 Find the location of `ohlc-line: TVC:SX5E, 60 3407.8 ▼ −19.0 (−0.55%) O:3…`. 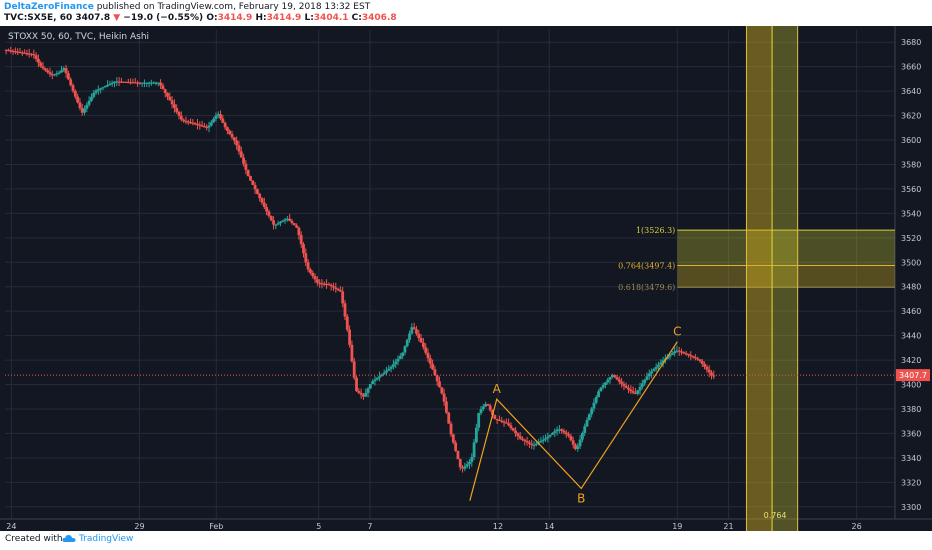

ohlc-line: TVC:SX5E, 60 3407.8 ▼ −19.0 (−0.55%) O:3… is located at coordinates (200, 18).